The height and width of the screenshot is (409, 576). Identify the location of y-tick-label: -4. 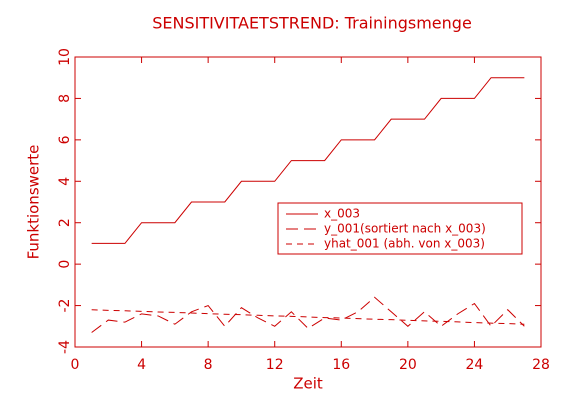
(65, 347).